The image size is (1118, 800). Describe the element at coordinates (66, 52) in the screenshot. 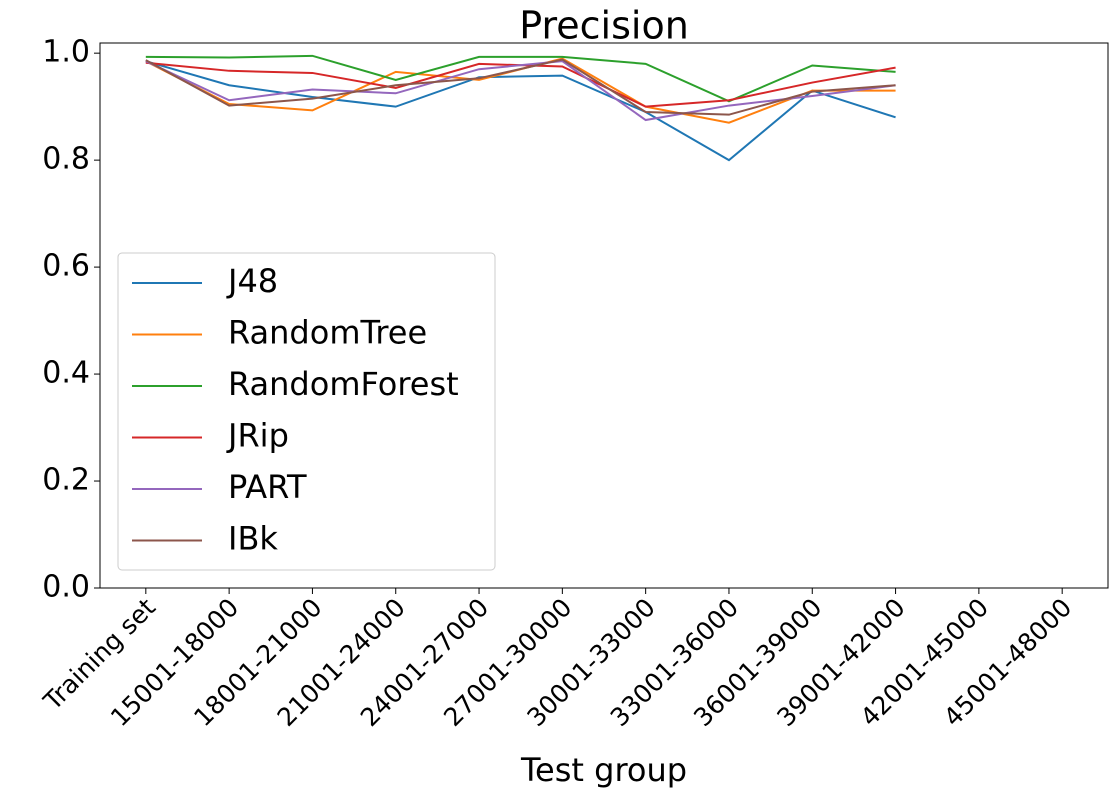

I see `y-tick-label: 1.0` at that location.